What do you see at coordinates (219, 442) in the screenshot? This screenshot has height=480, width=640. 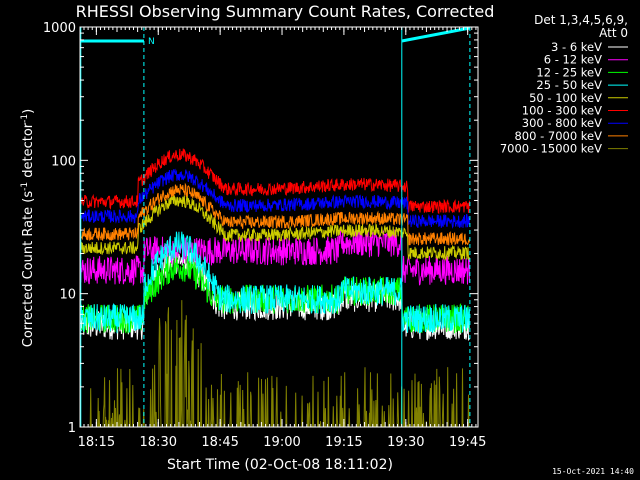 I see `x-tick-label: 18:45` at bounding box center [219, 442].